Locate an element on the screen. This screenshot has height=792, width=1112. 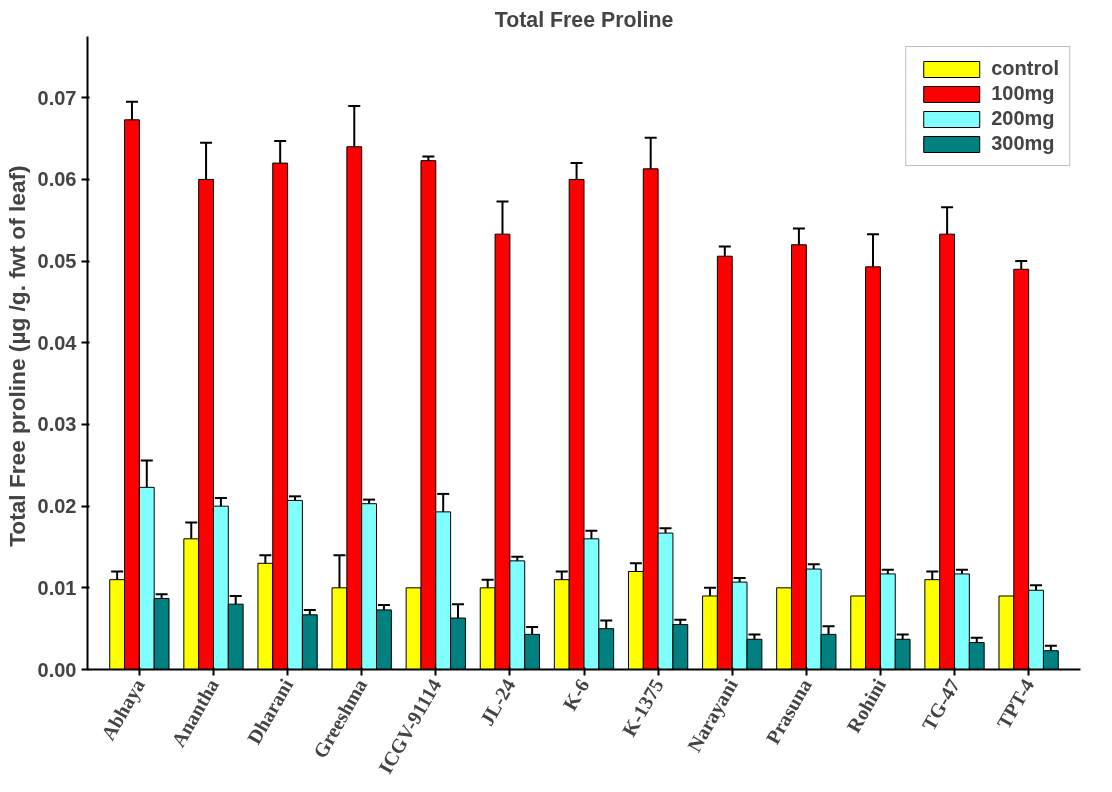
legend-label: 100mg is located at coordinates (1023, 93).